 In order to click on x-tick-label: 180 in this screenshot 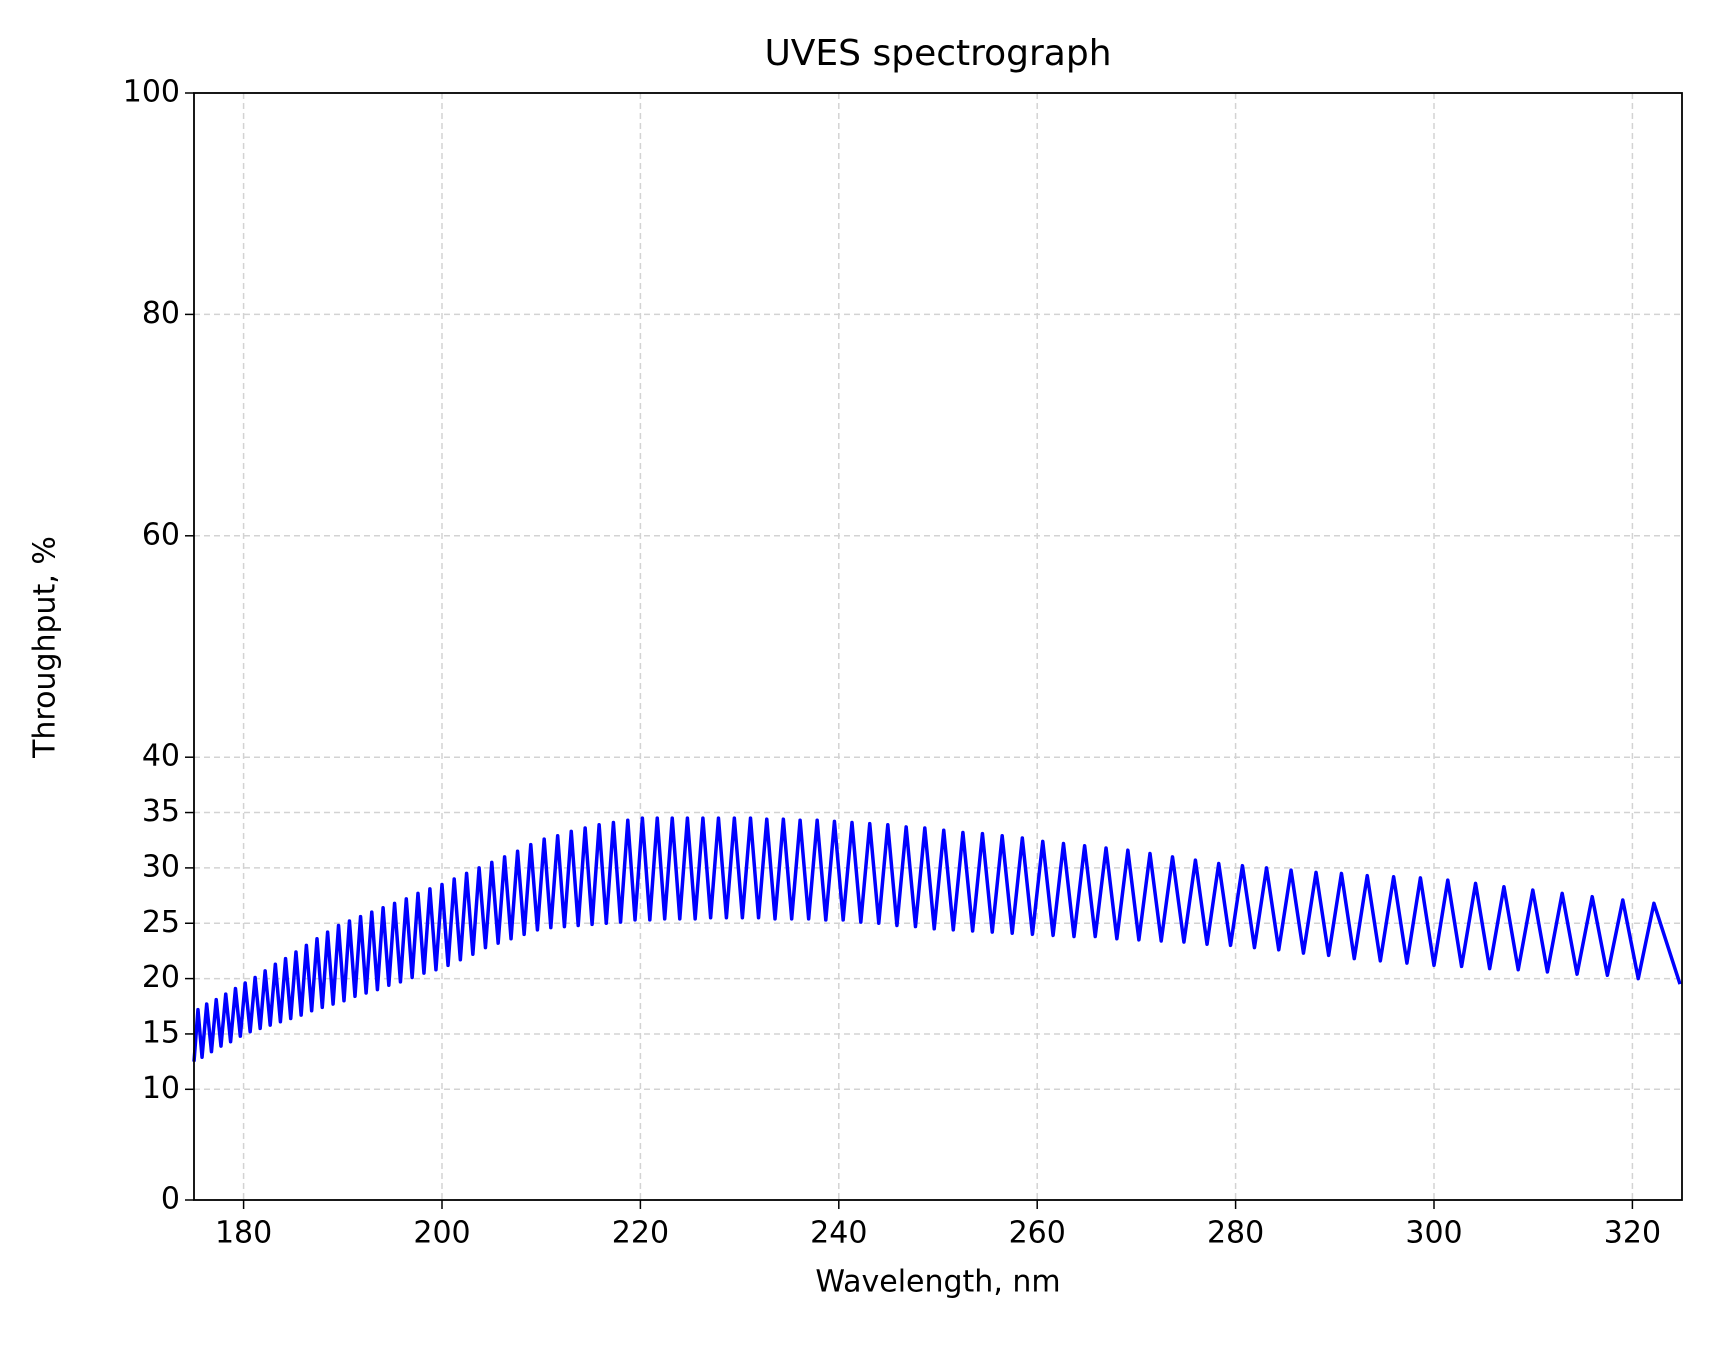, I will do `click(243, 1233)`.